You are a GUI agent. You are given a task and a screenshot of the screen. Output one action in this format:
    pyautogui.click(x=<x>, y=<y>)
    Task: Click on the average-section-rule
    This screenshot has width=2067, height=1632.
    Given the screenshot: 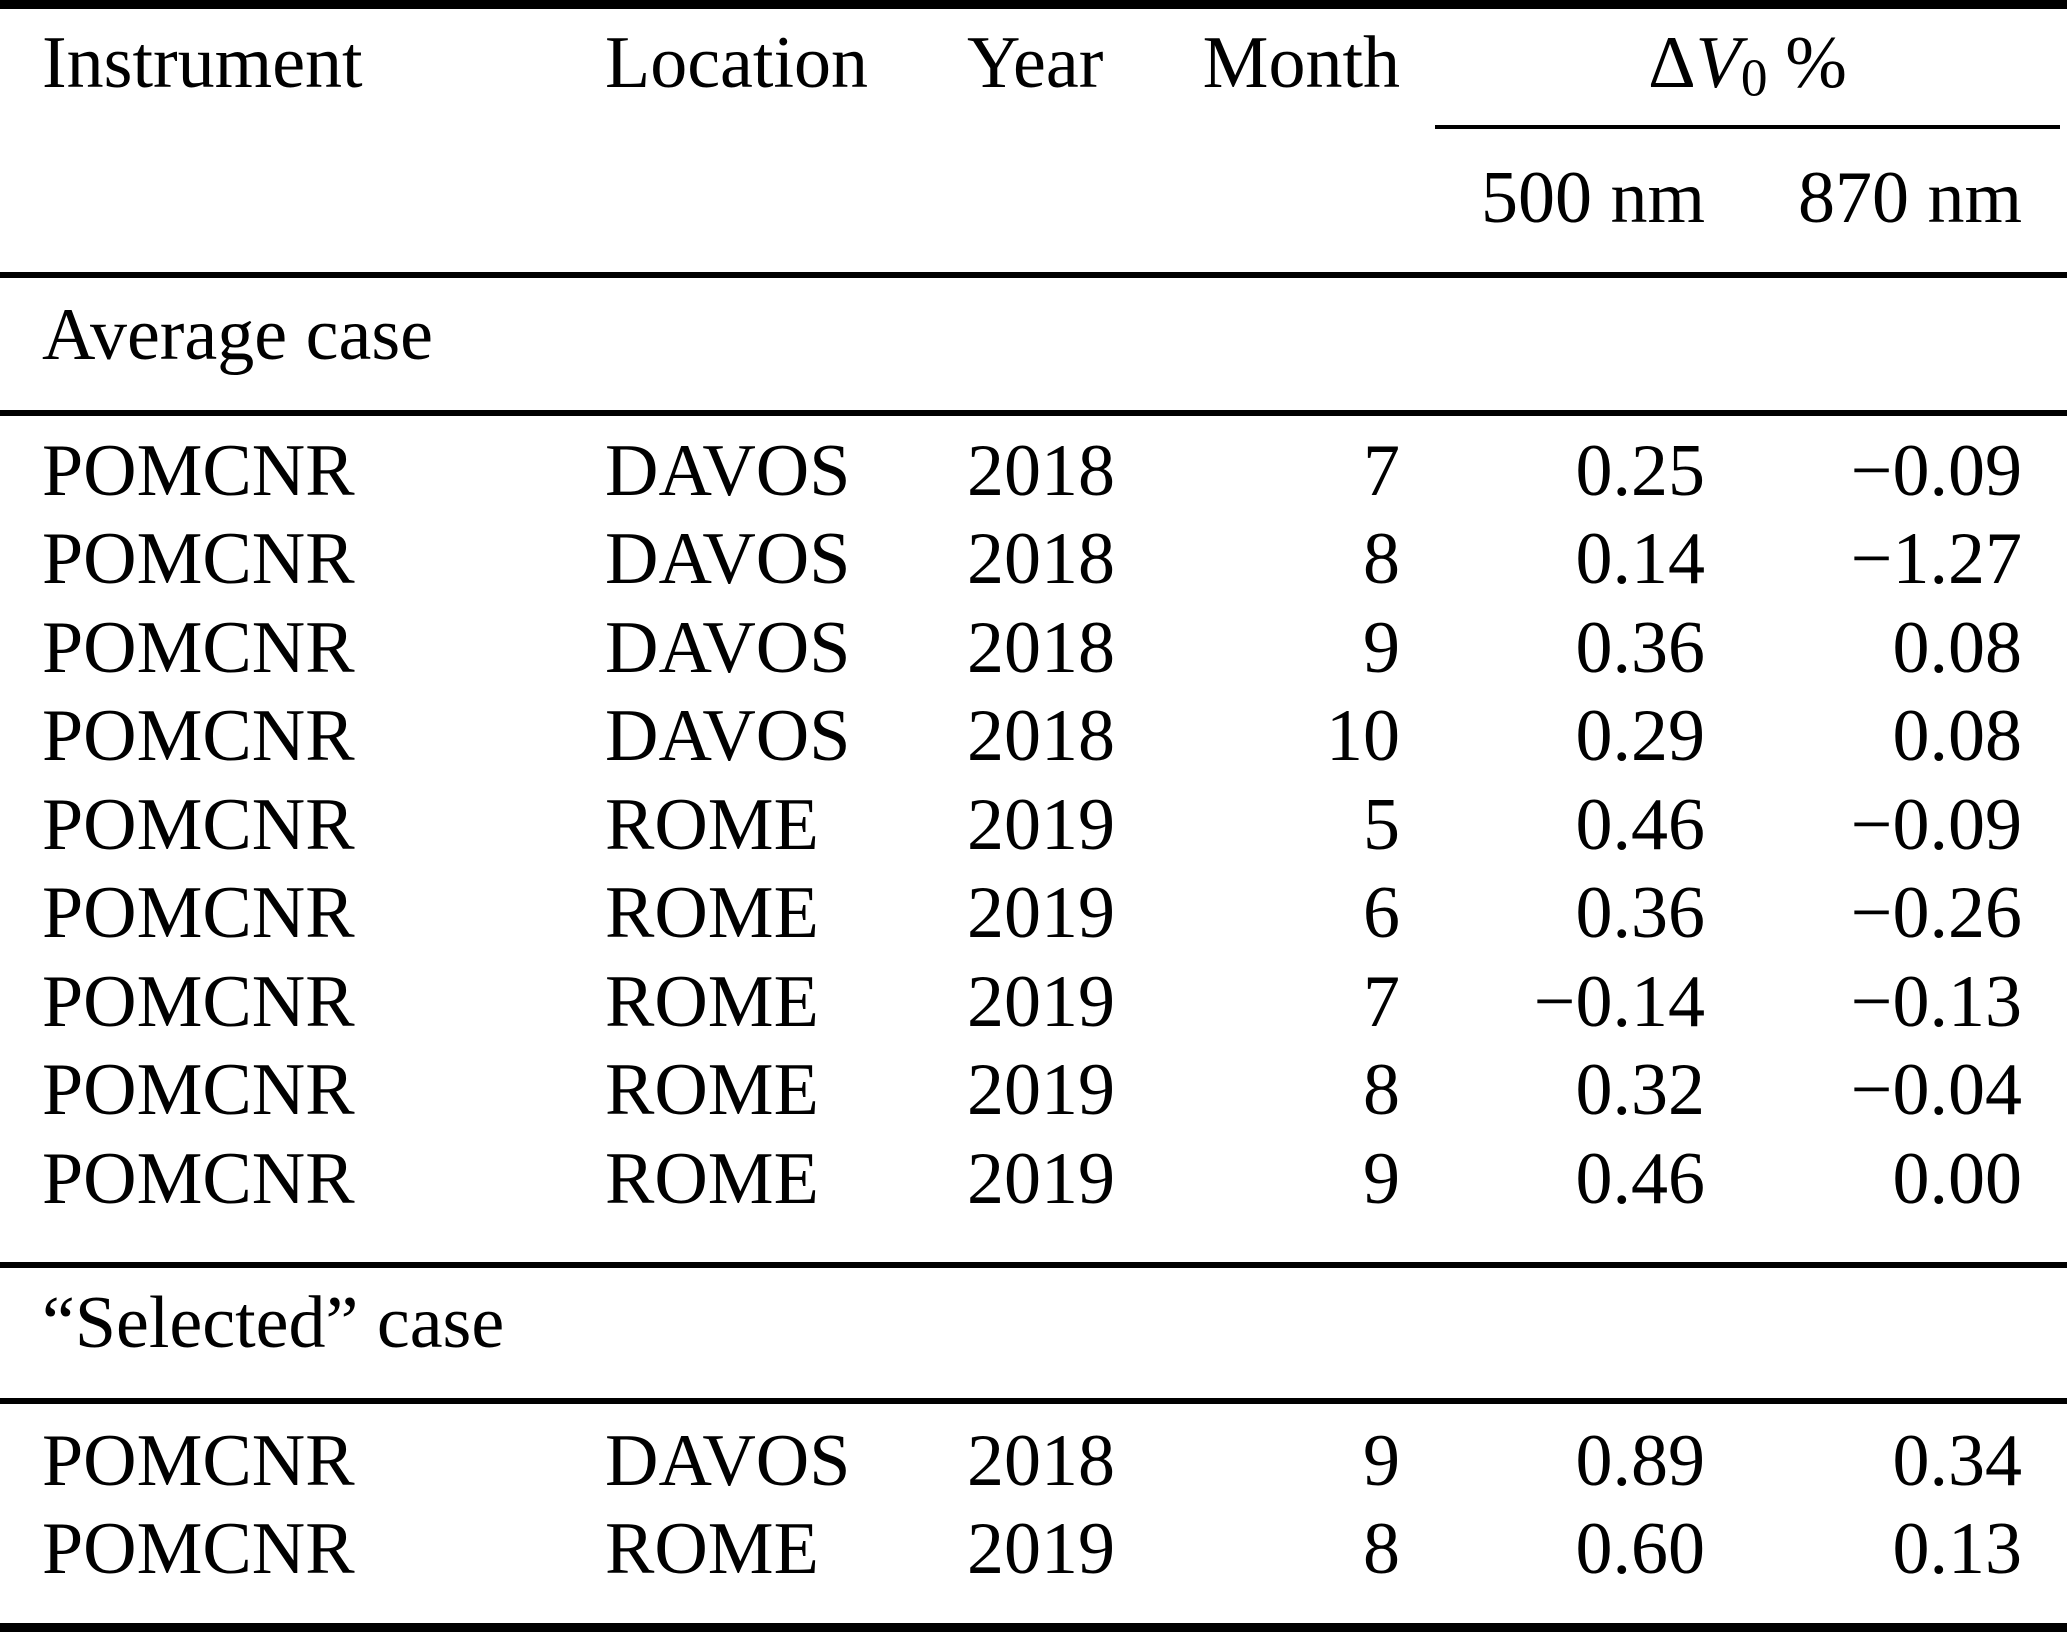 What is the action you would take?
    pyautogui.click(x=1033, y=413)
    